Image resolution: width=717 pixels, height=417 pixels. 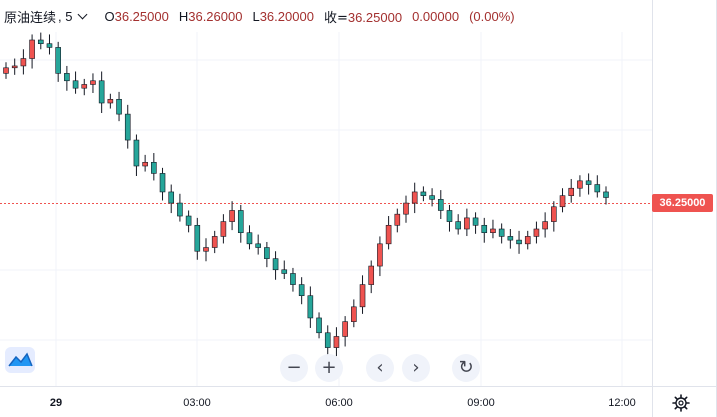 What do you see at coordinates (215, 16) in the screenshot?
I see `high-number: 36.26000` at bounding box center [215, 16].